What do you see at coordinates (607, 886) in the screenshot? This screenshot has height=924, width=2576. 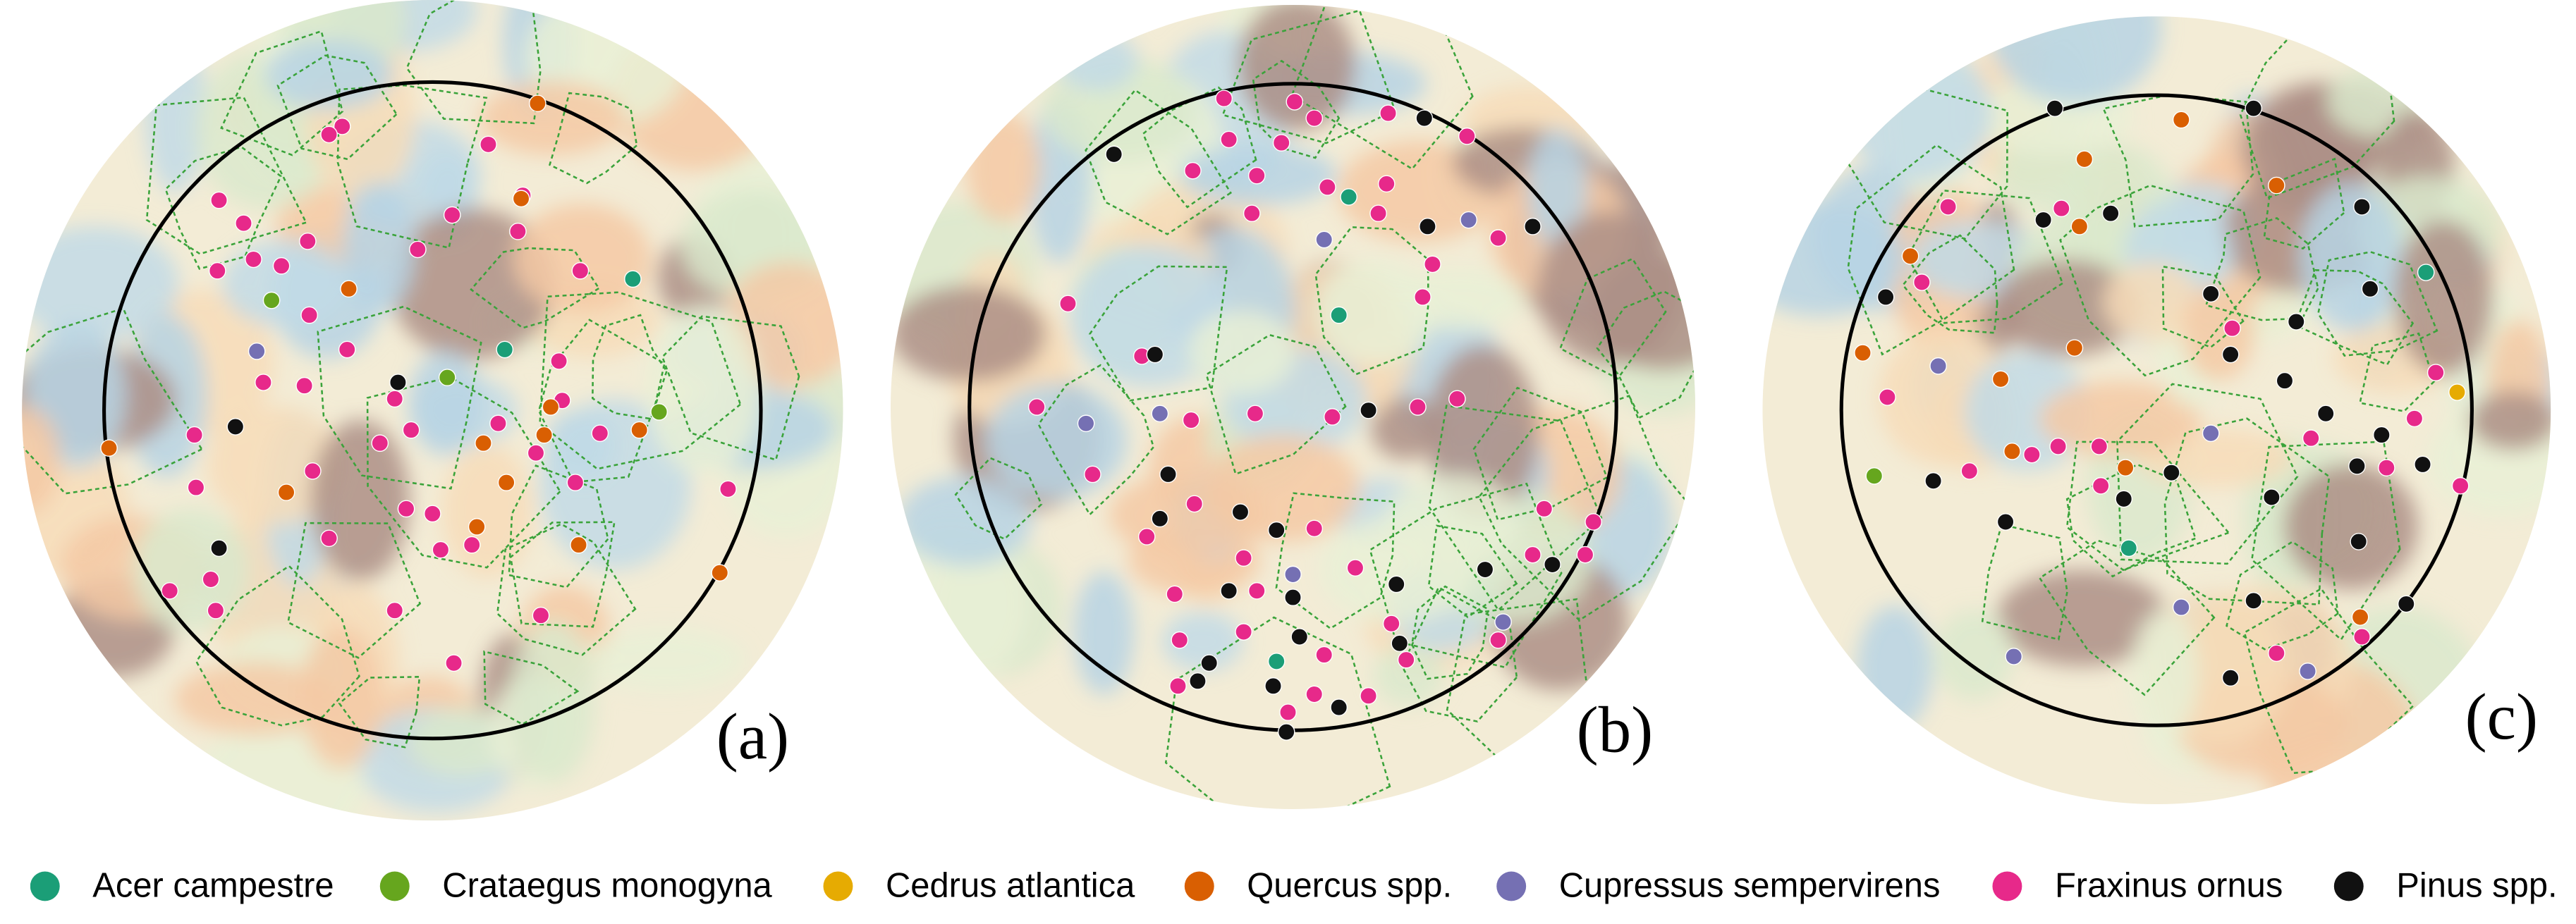 I see `legend-label: Crataegus monogyna` at bounding box center [607, 886].